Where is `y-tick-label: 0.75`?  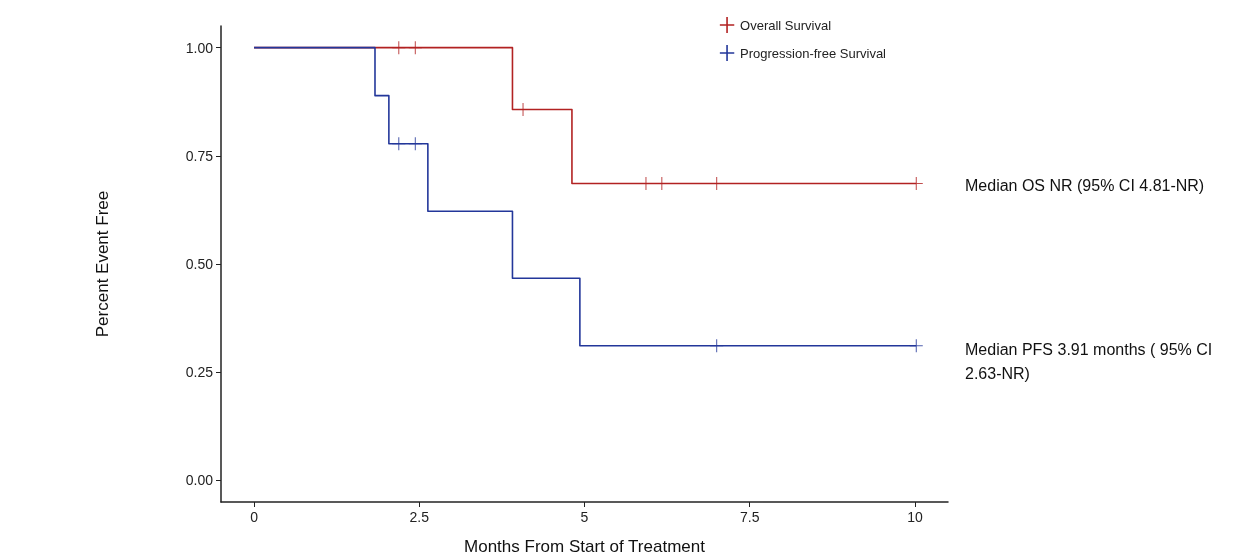
y-tick-label: 0.75 is located at coordinates (199, 155).